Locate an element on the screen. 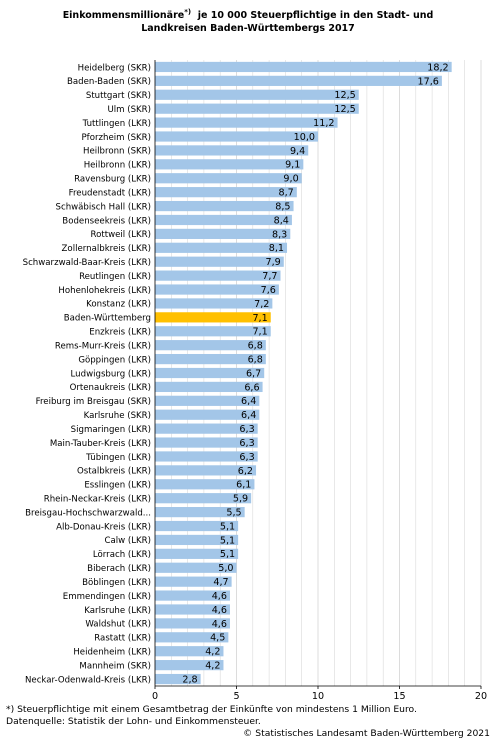 The width and height of the screenshot is (496, 740). bar-value-label: 4,7 is located at coordinates (220, 582).